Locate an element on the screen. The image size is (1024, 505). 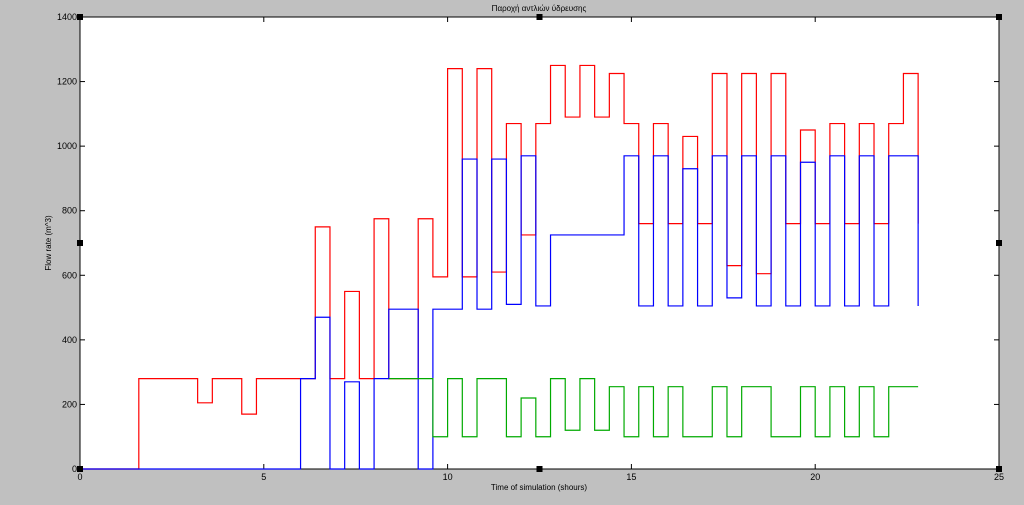
y-tick-label: 800 is located at coordinates (69, 211).